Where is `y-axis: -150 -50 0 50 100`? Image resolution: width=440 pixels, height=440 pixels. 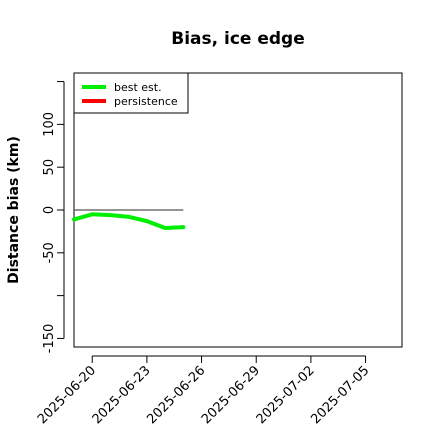 y-axis: -150 -50 0 50 100 is located at coordinates (53, 217).